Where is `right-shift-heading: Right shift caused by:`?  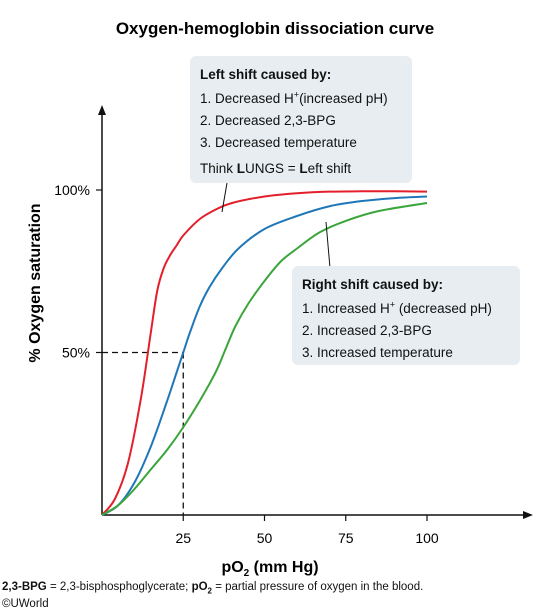
right-shift-heading: Right shift caused by: is located at coordinates (373, 284).